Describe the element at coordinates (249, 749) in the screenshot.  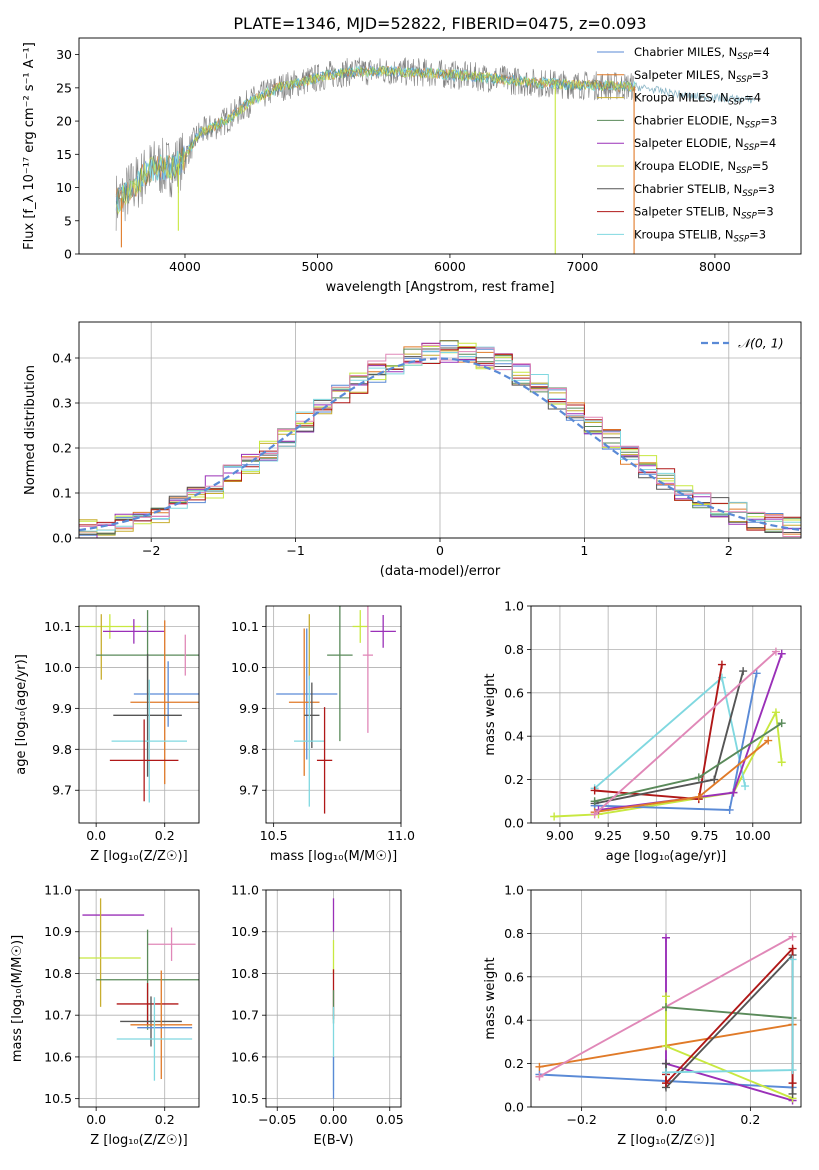
I see `y-tick-label: 9.8` at that location.